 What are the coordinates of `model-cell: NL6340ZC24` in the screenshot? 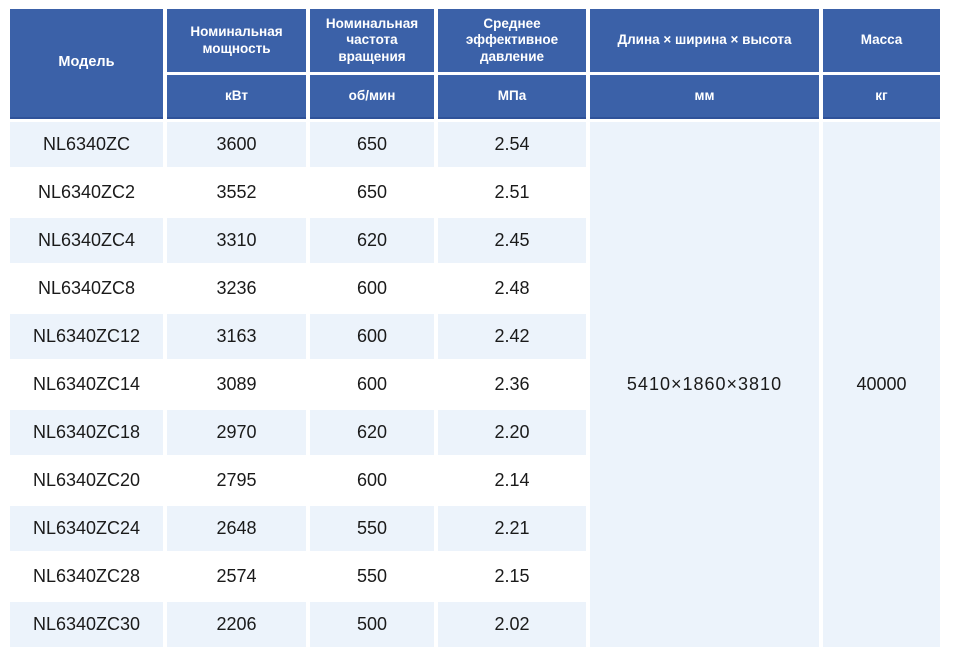 It's located at (86, 528).